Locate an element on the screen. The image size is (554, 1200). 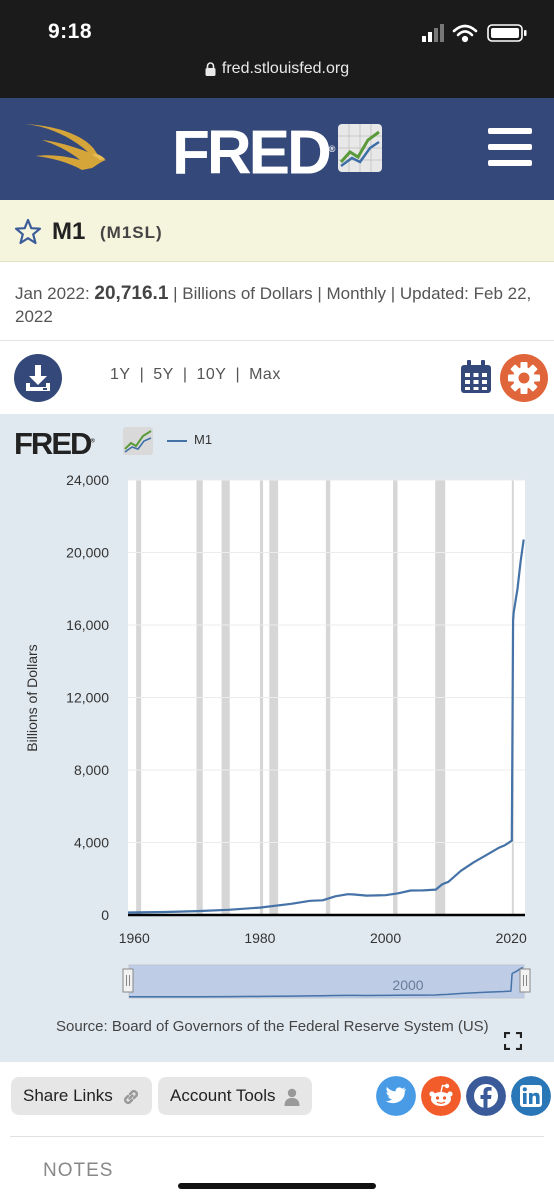
share-links-label: Share Links is located at coordinates (68, 1095).